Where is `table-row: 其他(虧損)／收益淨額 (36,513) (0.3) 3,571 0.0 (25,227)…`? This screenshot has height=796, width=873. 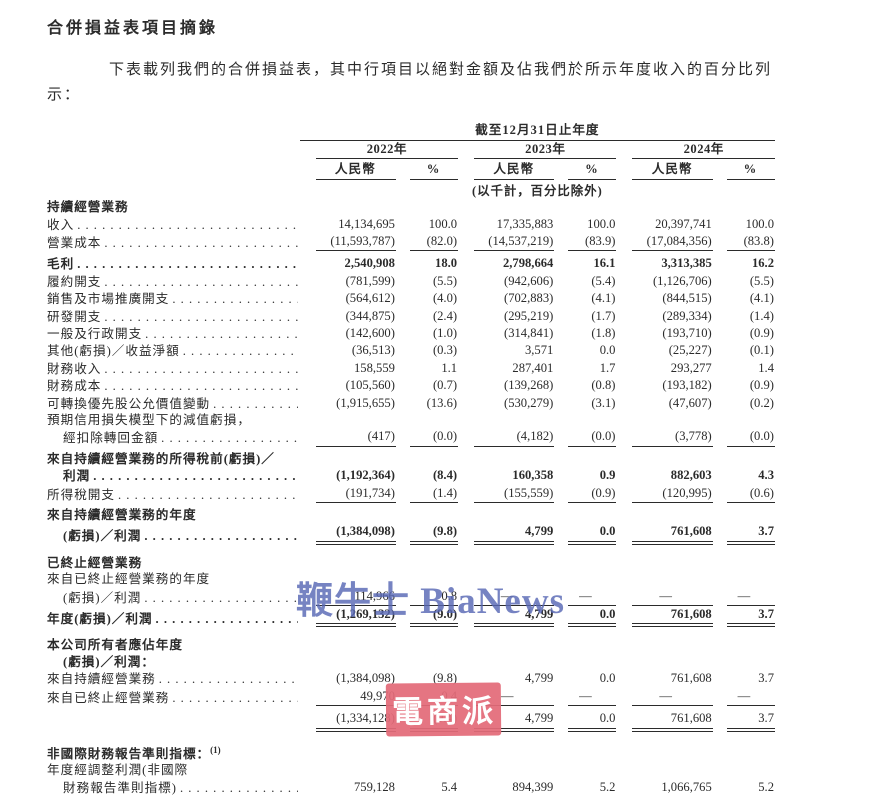
table-row: 其他(虧損)／收益淨額 (36,513) (0.3) 3,571 0.0 (25,227)… is located at coordinates (411, 350).